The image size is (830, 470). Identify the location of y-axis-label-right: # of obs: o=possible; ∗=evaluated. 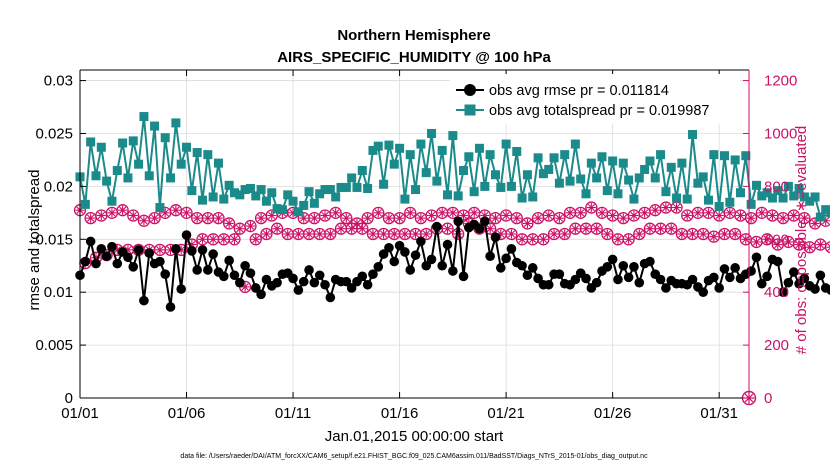
(801, 240).